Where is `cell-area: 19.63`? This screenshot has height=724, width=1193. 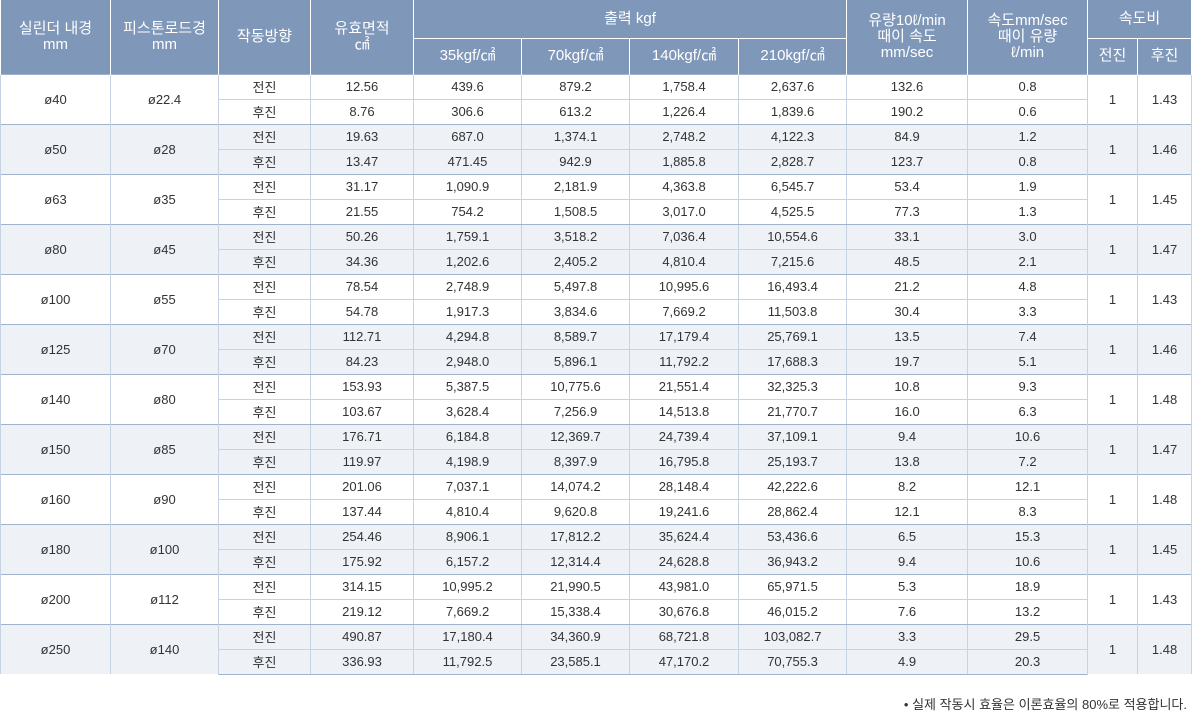
cell-area: 19.63 is located at coordinates (362, 136).